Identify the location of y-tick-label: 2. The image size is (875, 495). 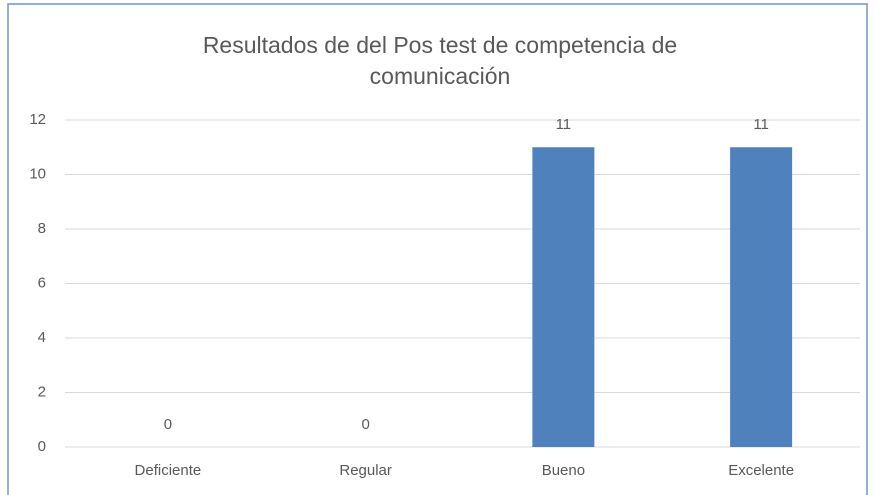
(42, 391).